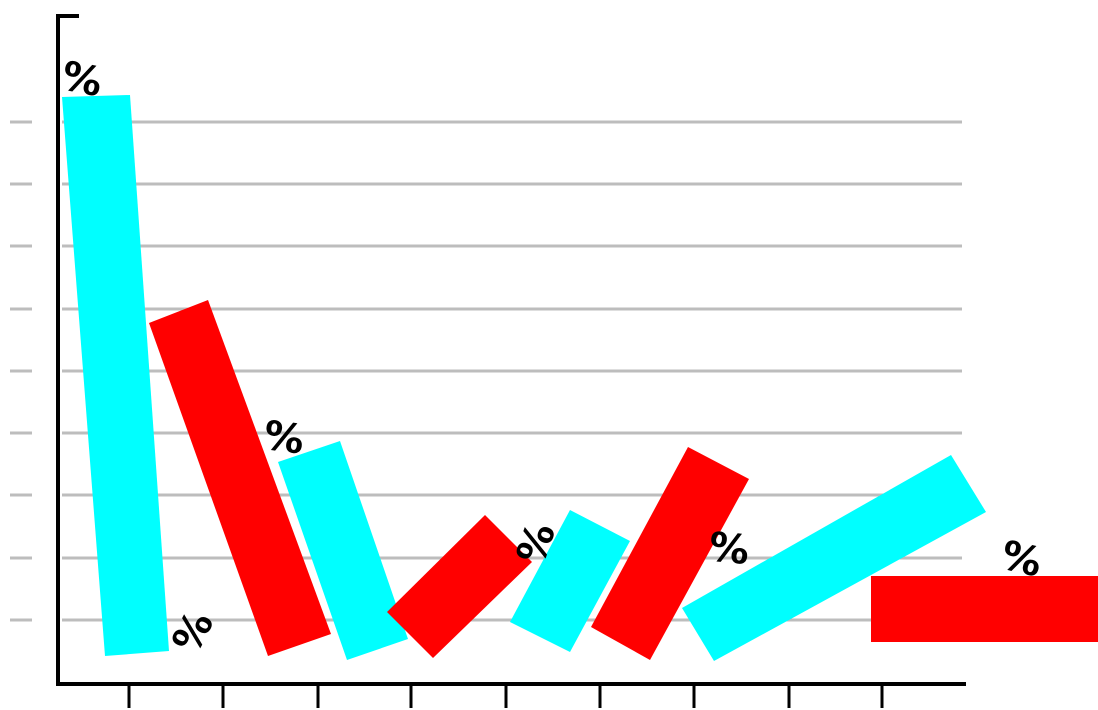 Image resolution: width=1098 pixels, height=710 pixels. What do you see at coordinates (729, 549) in the screenshot?
I see `percent-label-5: %` at bounding box center [729, 549].